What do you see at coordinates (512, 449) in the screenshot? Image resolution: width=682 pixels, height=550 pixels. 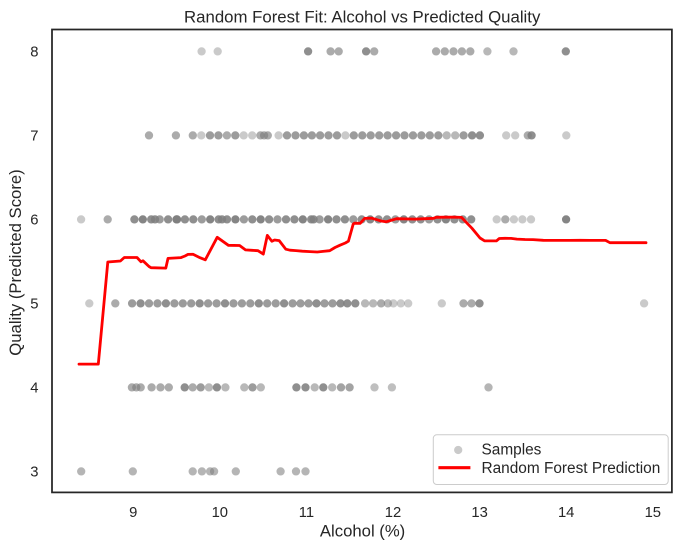 I see `svg-text: Samples` at bounding box center [512, 449].